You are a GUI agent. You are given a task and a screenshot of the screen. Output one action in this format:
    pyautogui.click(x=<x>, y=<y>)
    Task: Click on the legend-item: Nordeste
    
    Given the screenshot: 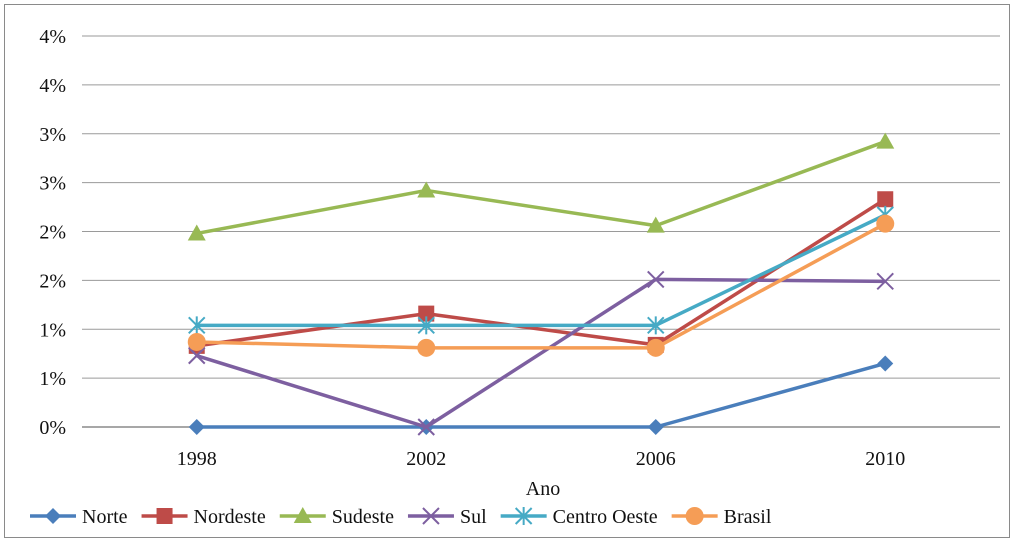 What is the action you would take?
    pyautogui.click(x=203, y=517)
    